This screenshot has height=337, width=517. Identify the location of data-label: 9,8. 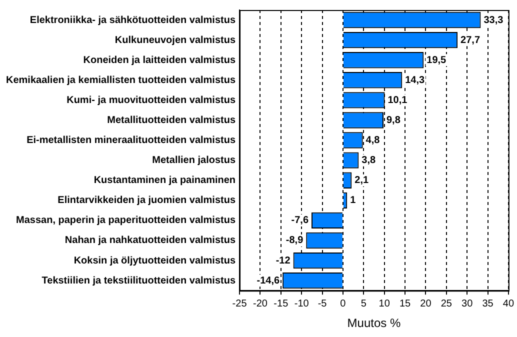
(393, 120).